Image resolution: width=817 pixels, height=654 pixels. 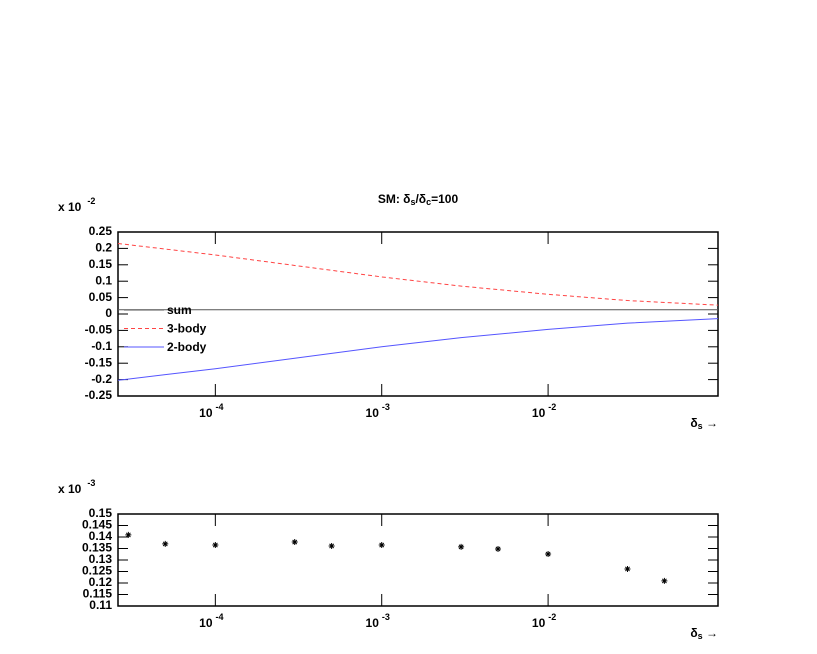 I want to click on y-tick-label: 0.05, so click(x=101, y=297).